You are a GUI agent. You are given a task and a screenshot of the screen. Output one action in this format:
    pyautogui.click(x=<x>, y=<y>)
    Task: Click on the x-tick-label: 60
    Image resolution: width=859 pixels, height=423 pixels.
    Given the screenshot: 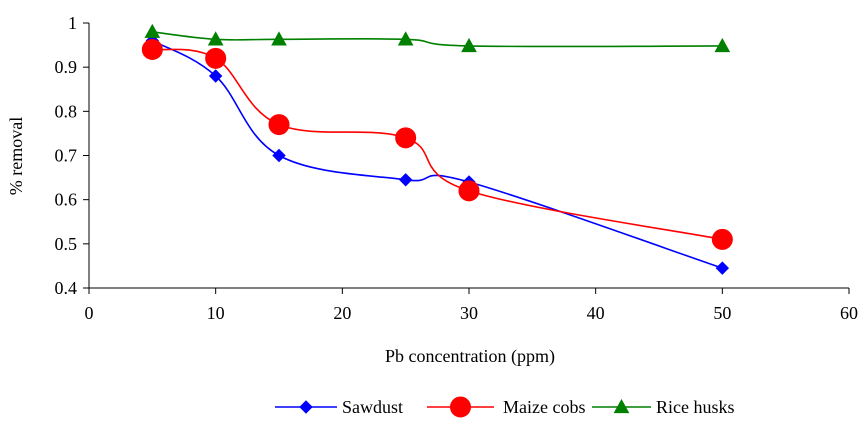 What is the action you would take?
    pyautogui.click(x=849, y=313)
    